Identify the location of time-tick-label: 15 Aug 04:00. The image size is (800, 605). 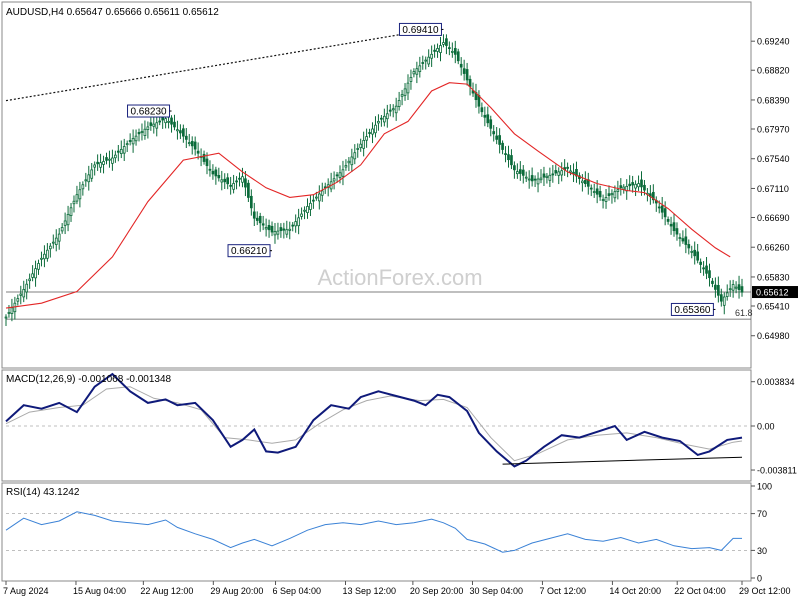
(99, 591).